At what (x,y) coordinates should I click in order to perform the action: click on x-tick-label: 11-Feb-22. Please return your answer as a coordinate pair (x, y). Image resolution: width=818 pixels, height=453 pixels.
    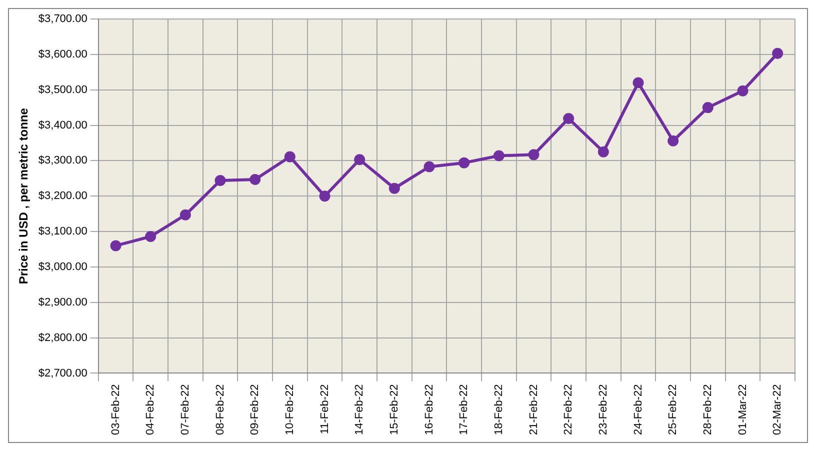
    Looking at the image, I should click on (324, 409).